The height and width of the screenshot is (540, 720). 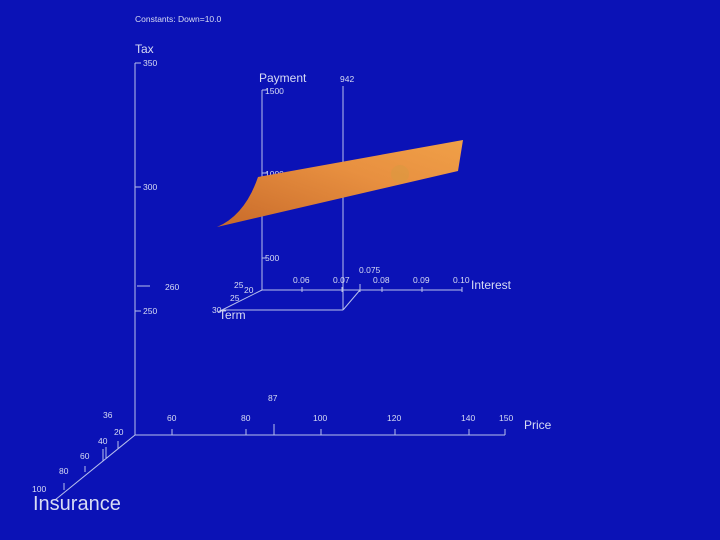 I want to click on constants-label: Constants: Down=10.0, so click(x=178, y=19).